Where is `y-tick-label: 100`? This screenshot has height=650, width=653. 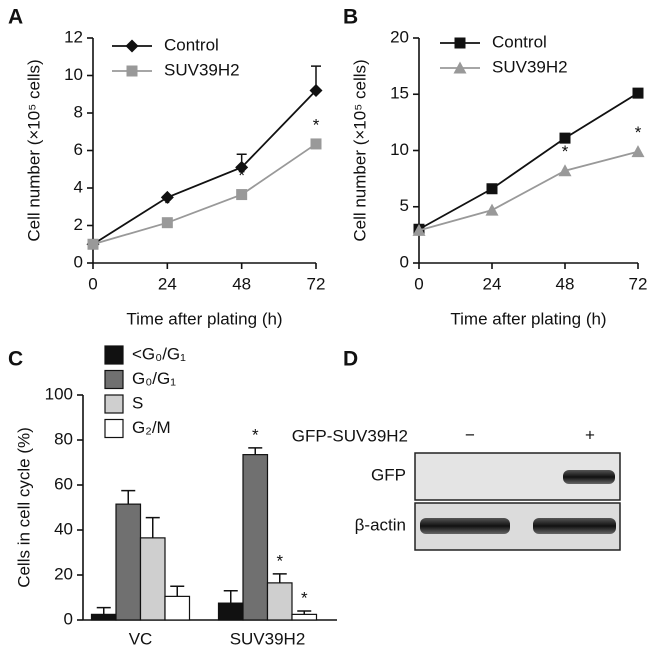
y-tick-label: 100 is located at coordinates (59, 393).